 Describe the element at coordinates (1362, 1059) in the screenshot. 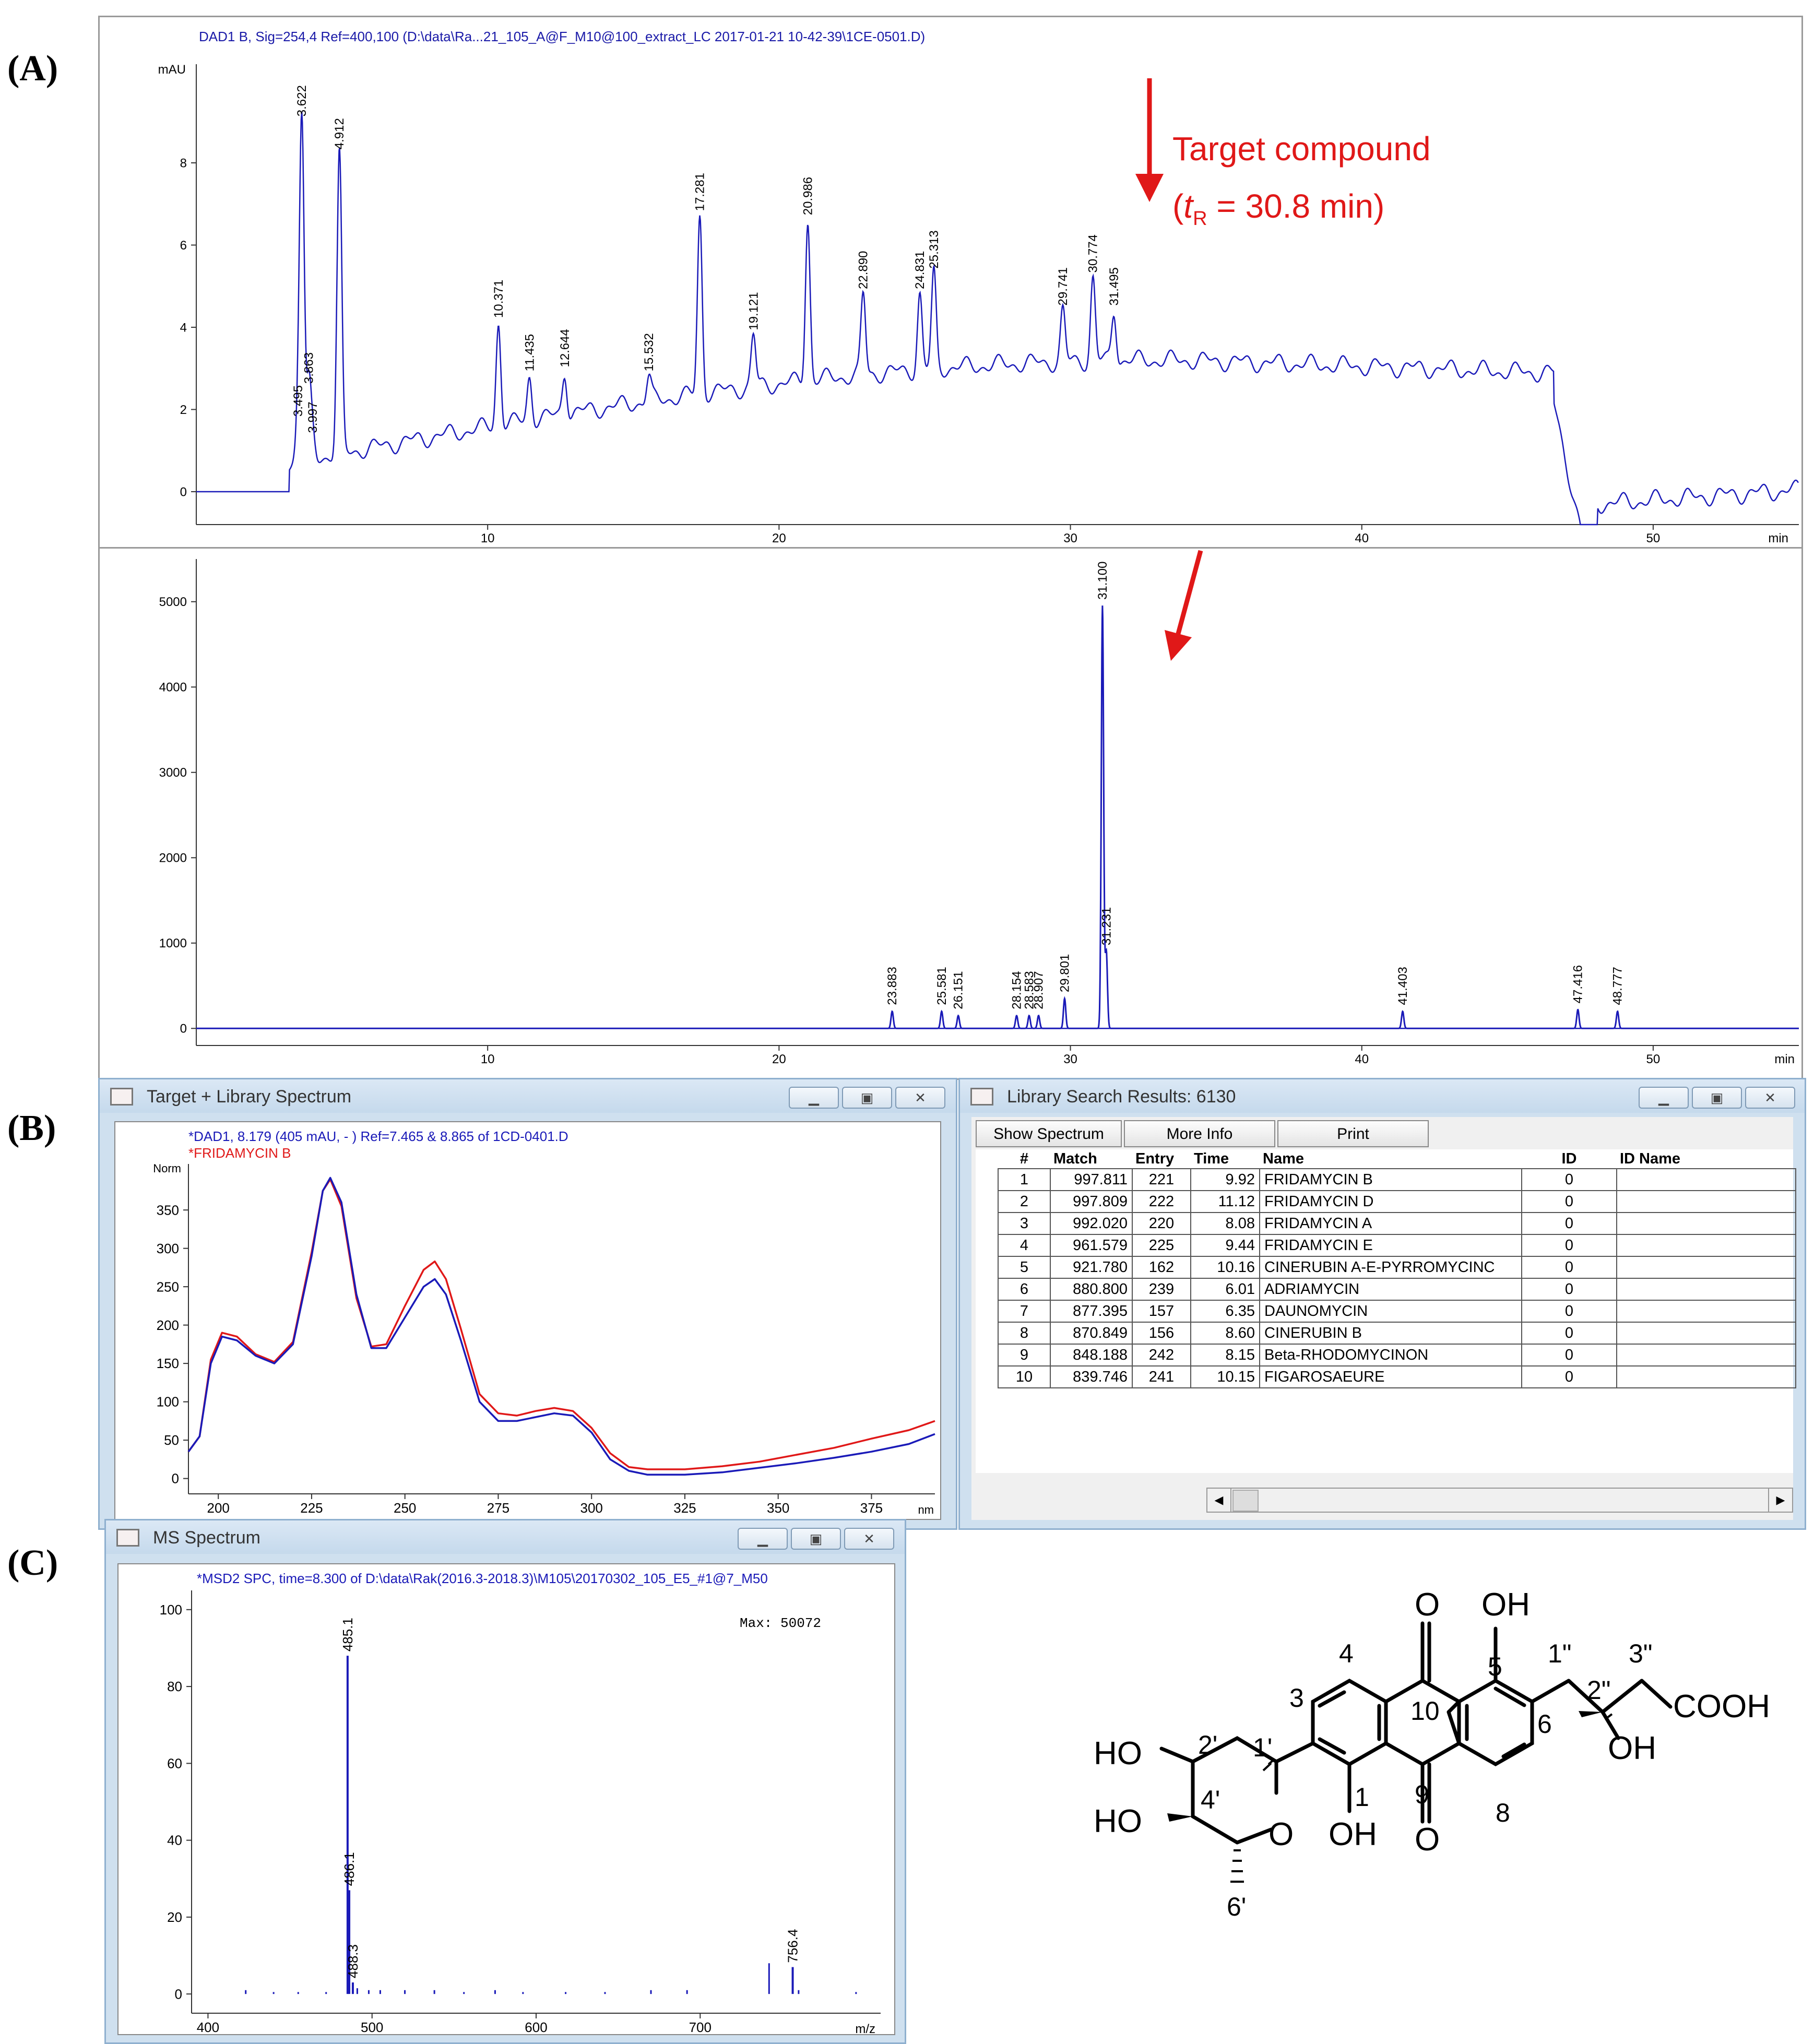

I see `x-tick-label: 40` at that location.